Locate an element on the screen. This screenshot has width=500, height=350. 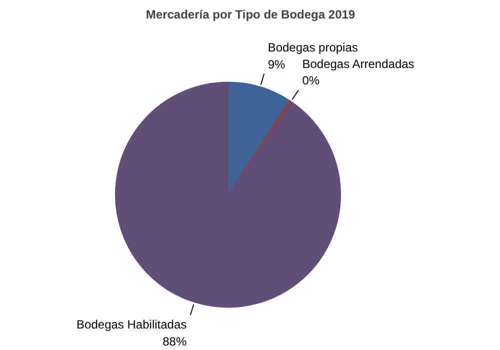
data-label: 88% is located at coordinates (174, 341).